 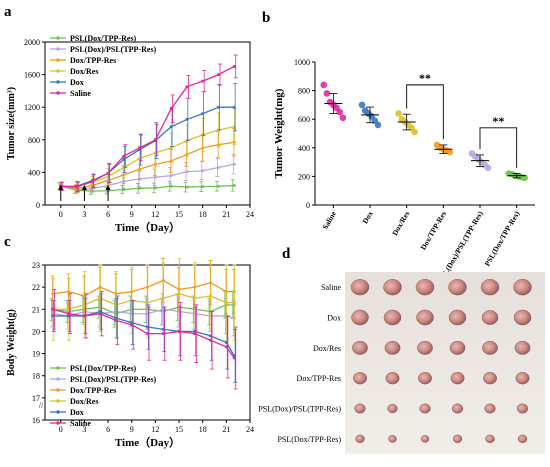 I want to click on x-tick-label: 0, so click(x=61, y=429).